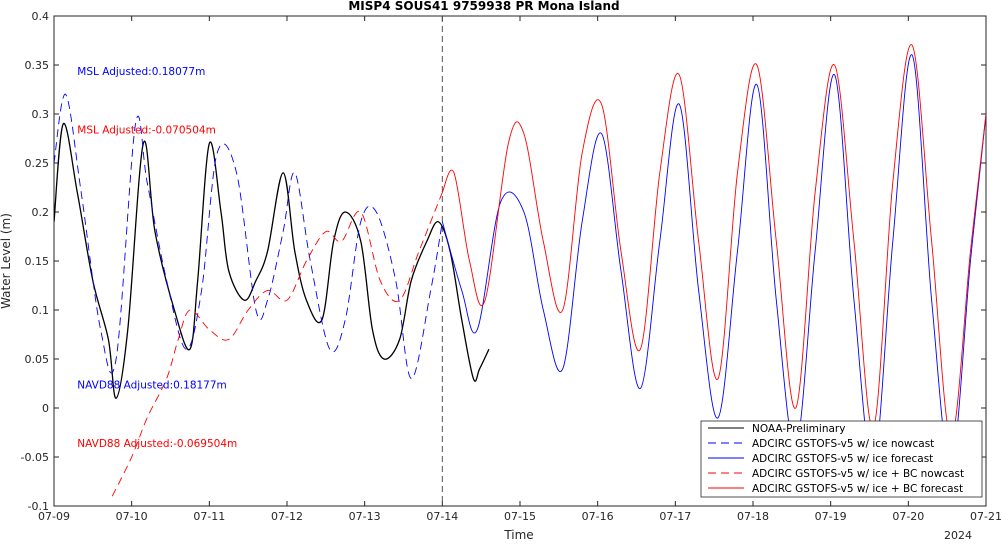 This screenshot has width=1001, height=545. I want to click on x-tick-label: 07-12, so click(287, 516).